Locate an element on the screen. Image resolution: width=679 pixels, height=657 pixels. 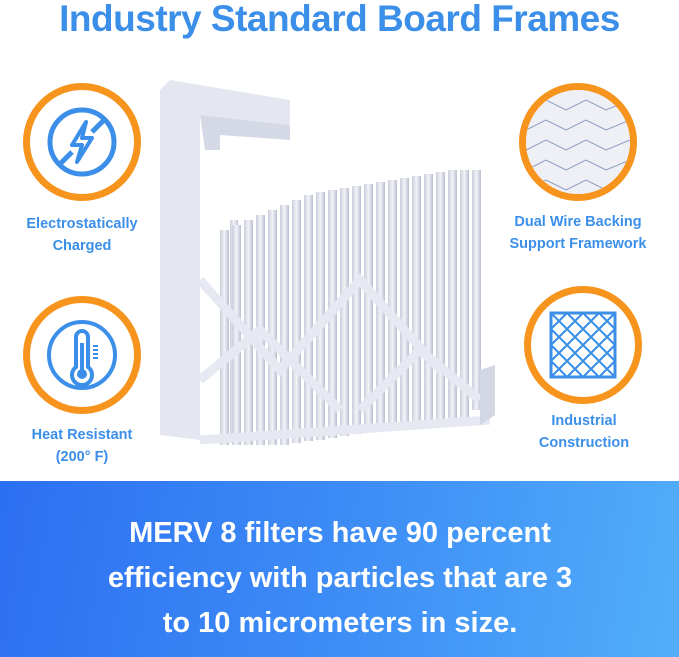
label-line: Construction is located at coordinates (584, 443).